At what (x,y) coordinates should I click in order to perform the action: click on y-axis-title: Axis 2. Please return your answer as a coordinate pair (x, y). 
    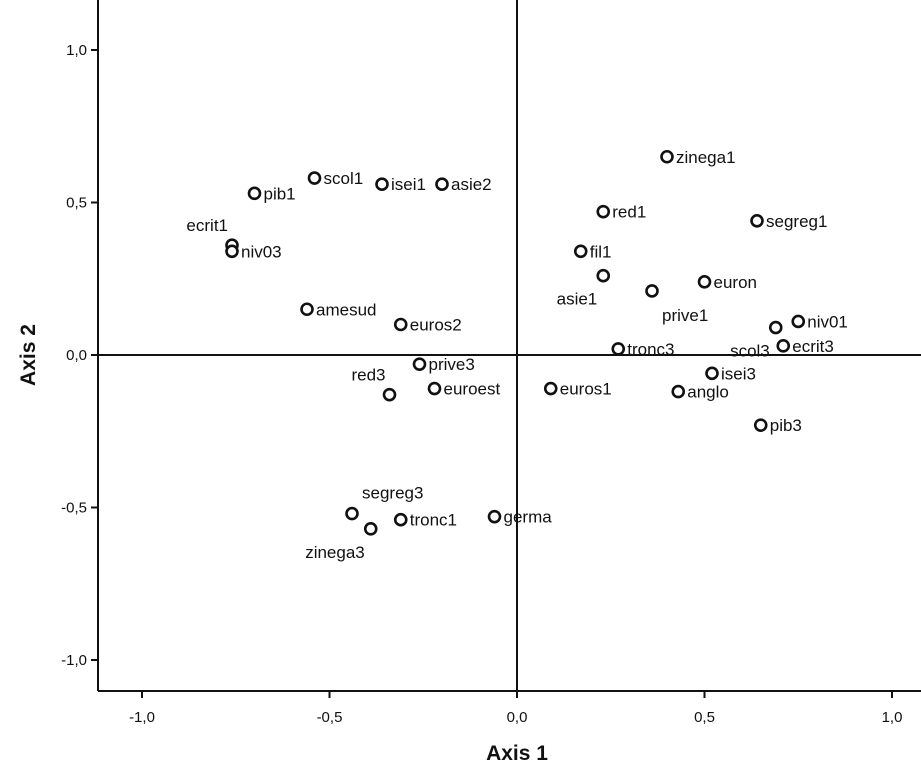
    Looking at the image, I should click on (28, 355).